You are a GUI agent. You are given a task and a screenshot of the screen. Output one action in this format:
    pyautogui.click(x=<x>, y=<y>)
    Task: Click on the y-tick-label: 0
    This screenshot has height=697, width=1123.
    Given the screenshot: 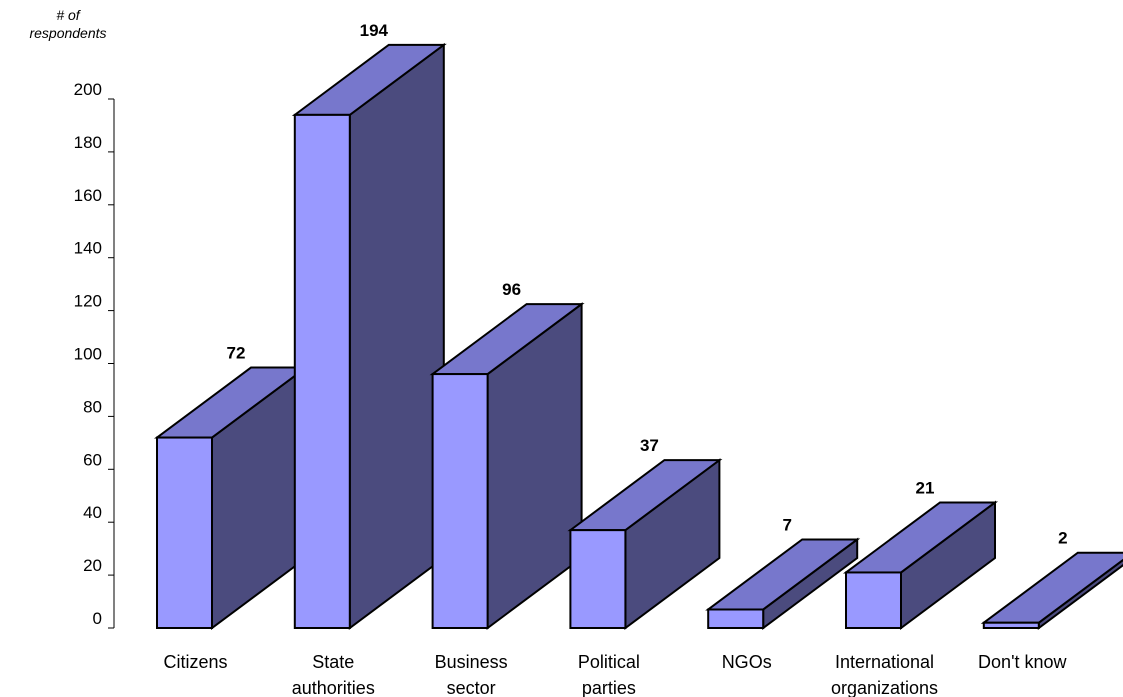 What is the action you would take?
    pyautogui.click(x=97, y=618)
    